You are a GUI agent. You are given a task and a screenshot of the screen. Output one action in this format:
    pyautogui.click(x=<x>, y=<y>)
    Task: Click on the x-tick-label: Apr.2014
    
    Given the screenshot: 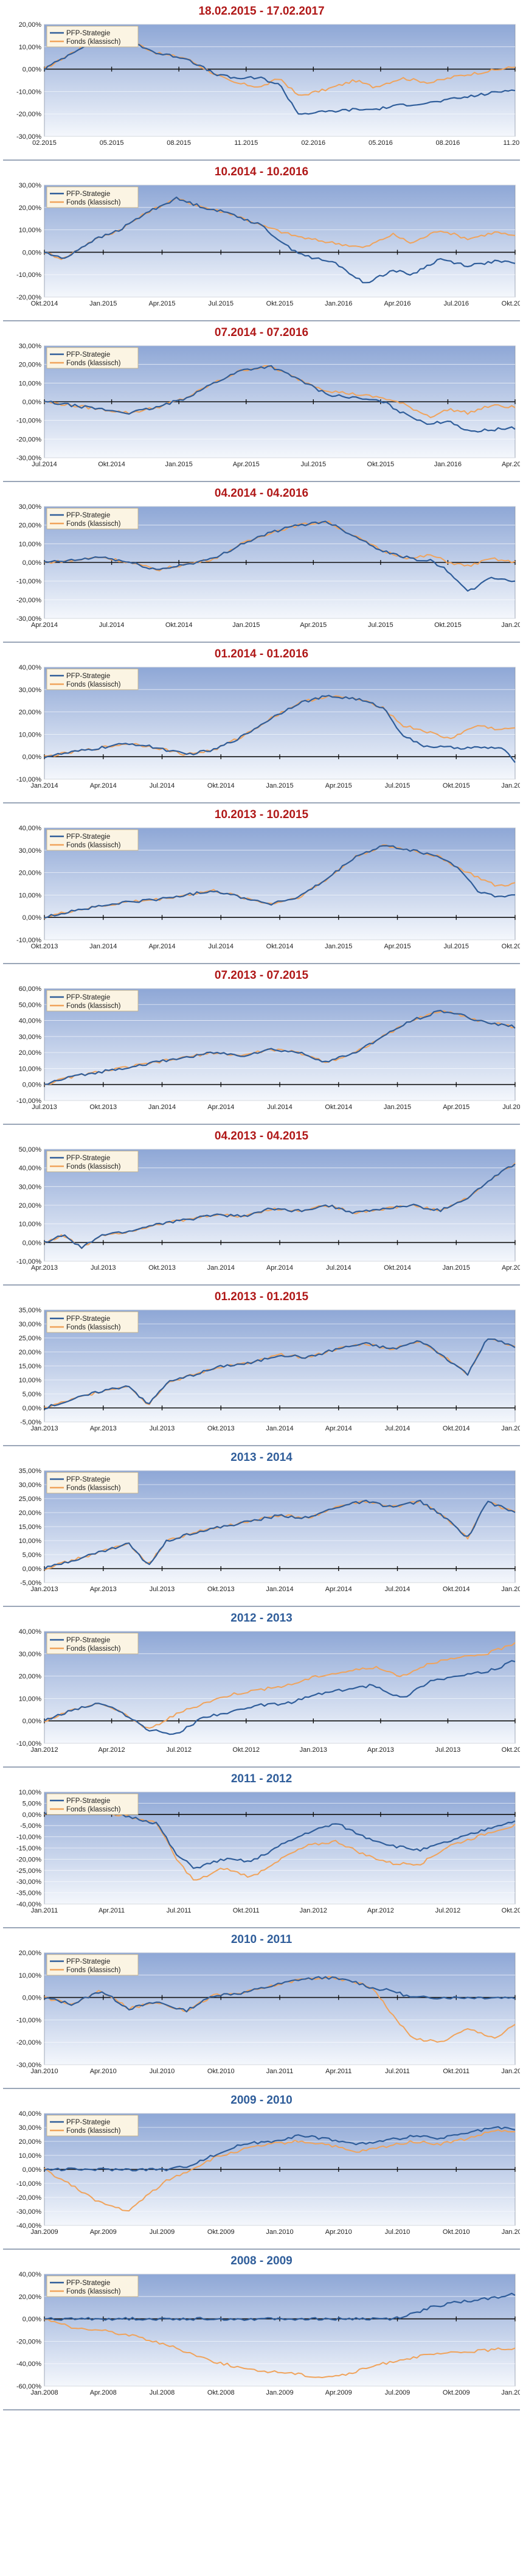 What is the action you would take?
    pyautogui.click(x=339, y=1428)
    